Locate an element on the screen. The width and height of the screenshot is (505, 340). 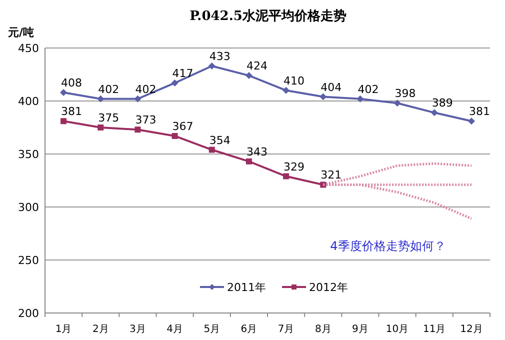
y-tick-label: 250 is located at coordinates (28, 260).